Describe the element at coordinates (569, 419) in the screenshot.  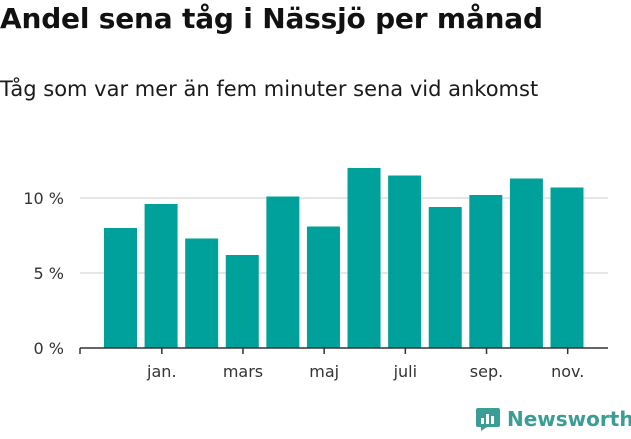
I see `brand-name: Newsworthy` at that location.